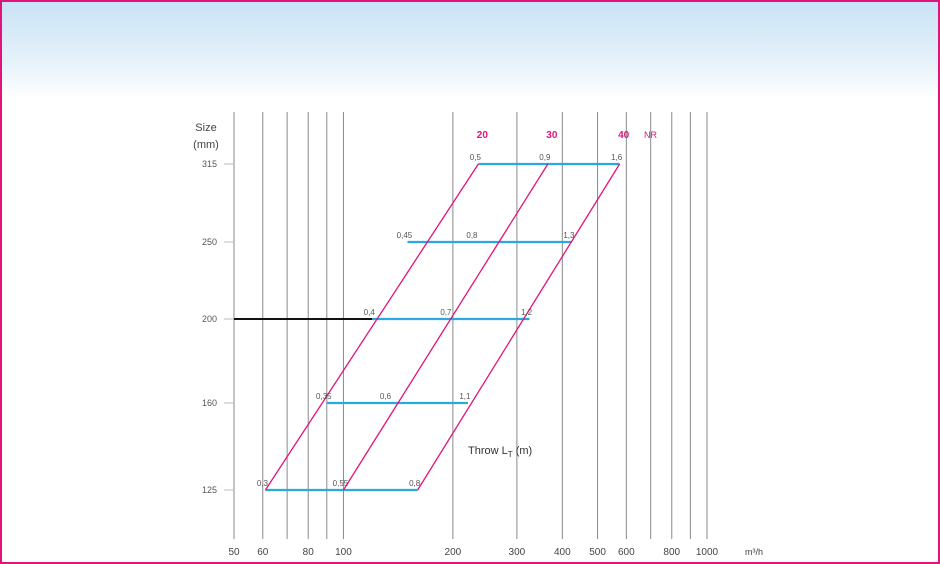 Image resolution: width=940 pixels, height=564 pixels. What do you see at coordinates (569, 235) in the screenshot?
I see `throw-value-label: 1,3` at bounding box center [569, 235].